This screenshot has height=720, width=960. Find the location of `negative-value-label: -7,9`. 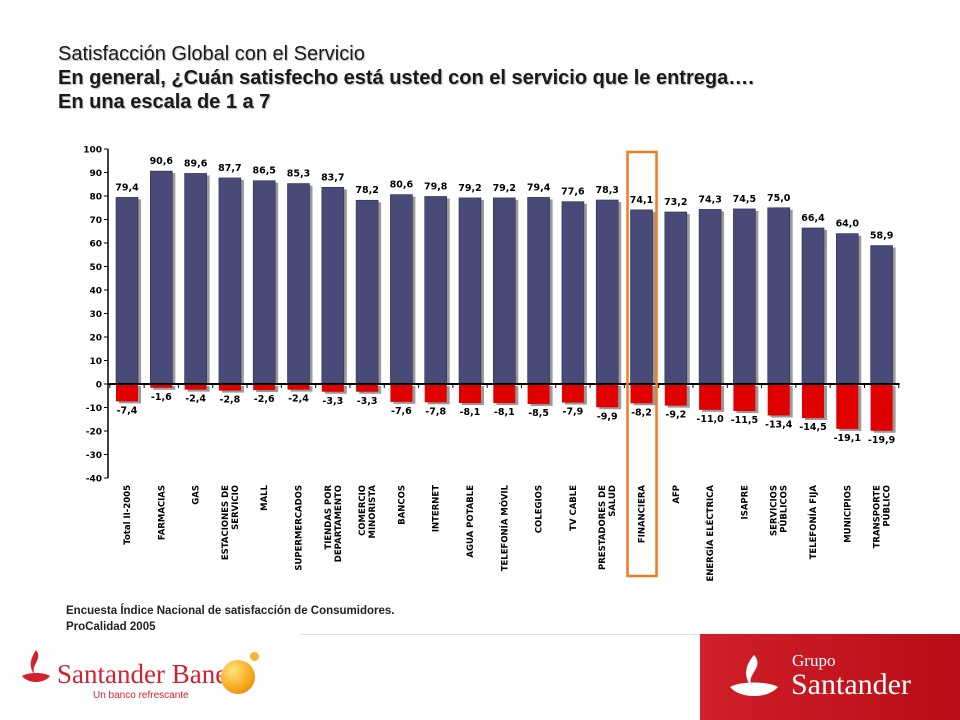

negative-value-label: -7,9 is located at coordinates (573, 412).